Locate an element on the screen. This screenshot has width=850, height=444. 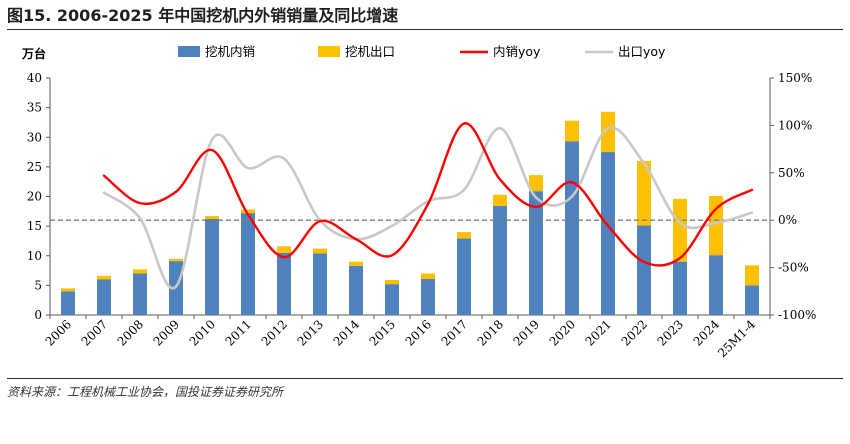
source-note: 资料来源：工程机械工业协会，国投证券证券研究所 is located at coordinates (145, 392).